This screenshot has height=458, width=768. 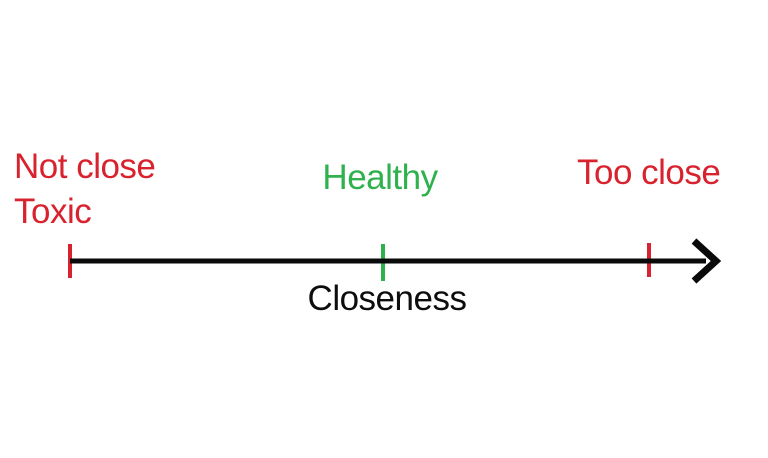 I want to click on axis-label: Closeness, so click(x=387, y=298).